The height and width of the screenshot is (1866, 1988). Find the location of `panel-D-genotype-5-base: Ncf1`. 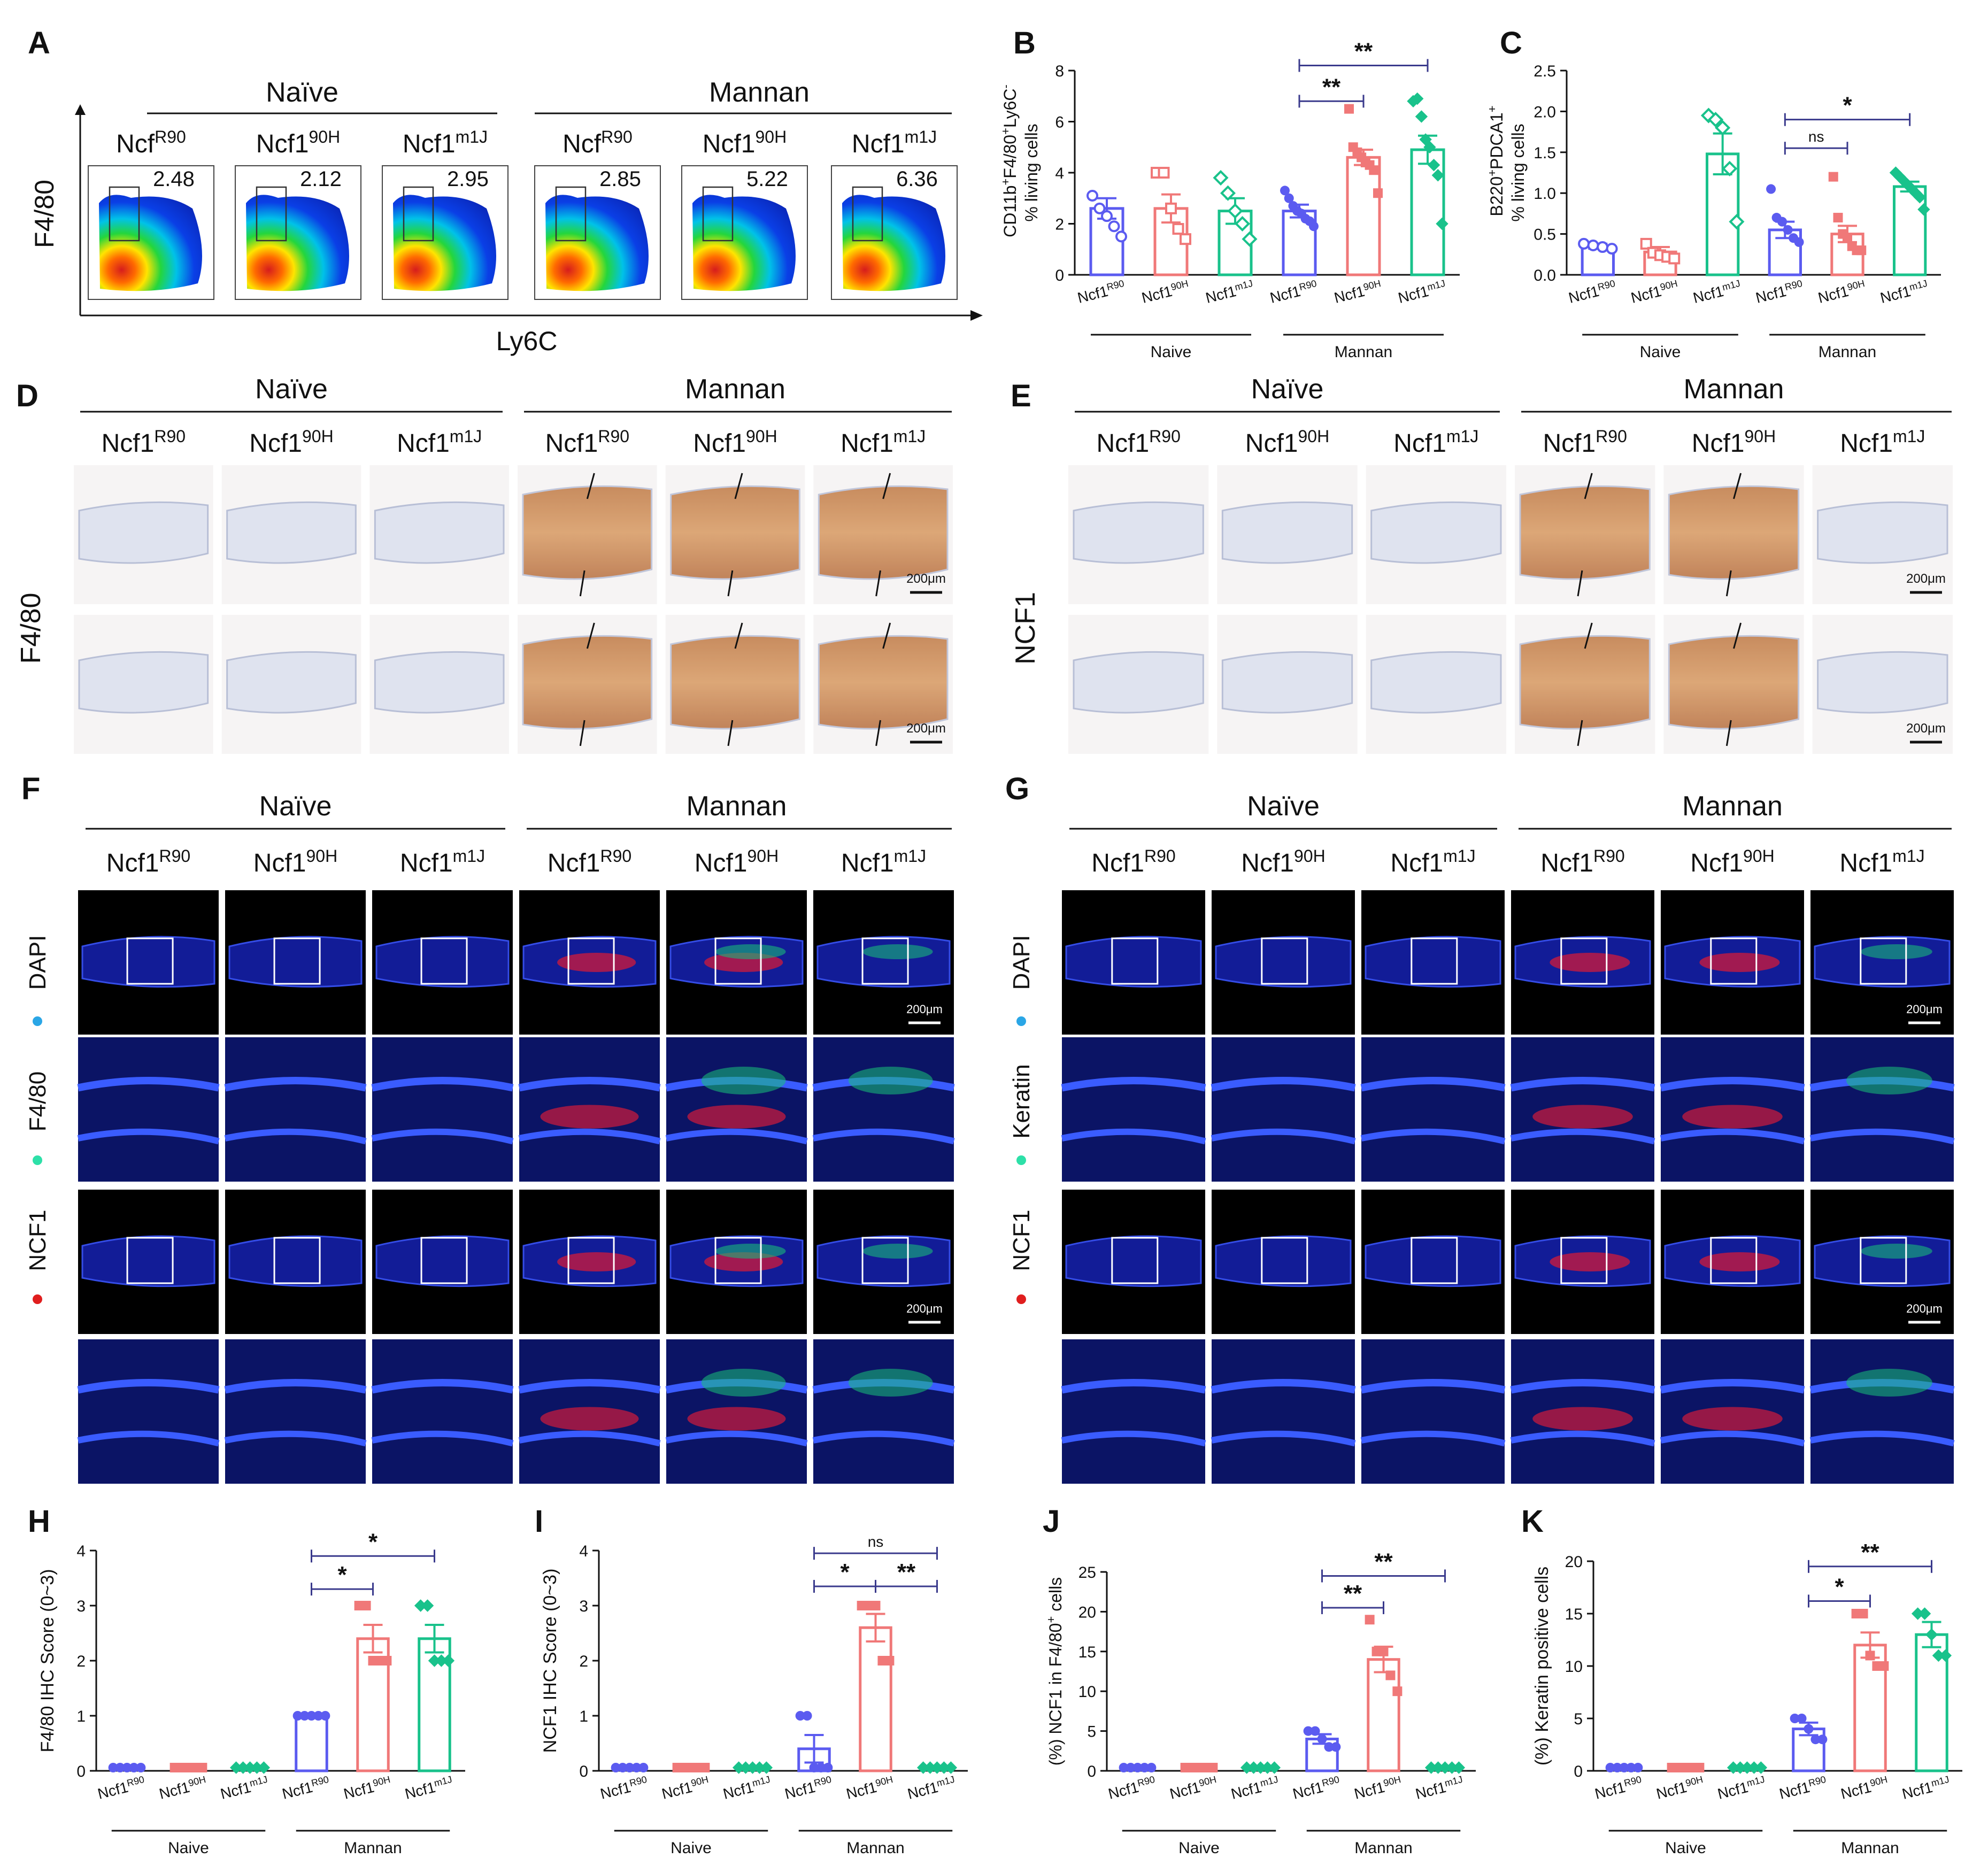

panel-D-genotype-5-base: Ncf1 is located at coordinates (867, 443).